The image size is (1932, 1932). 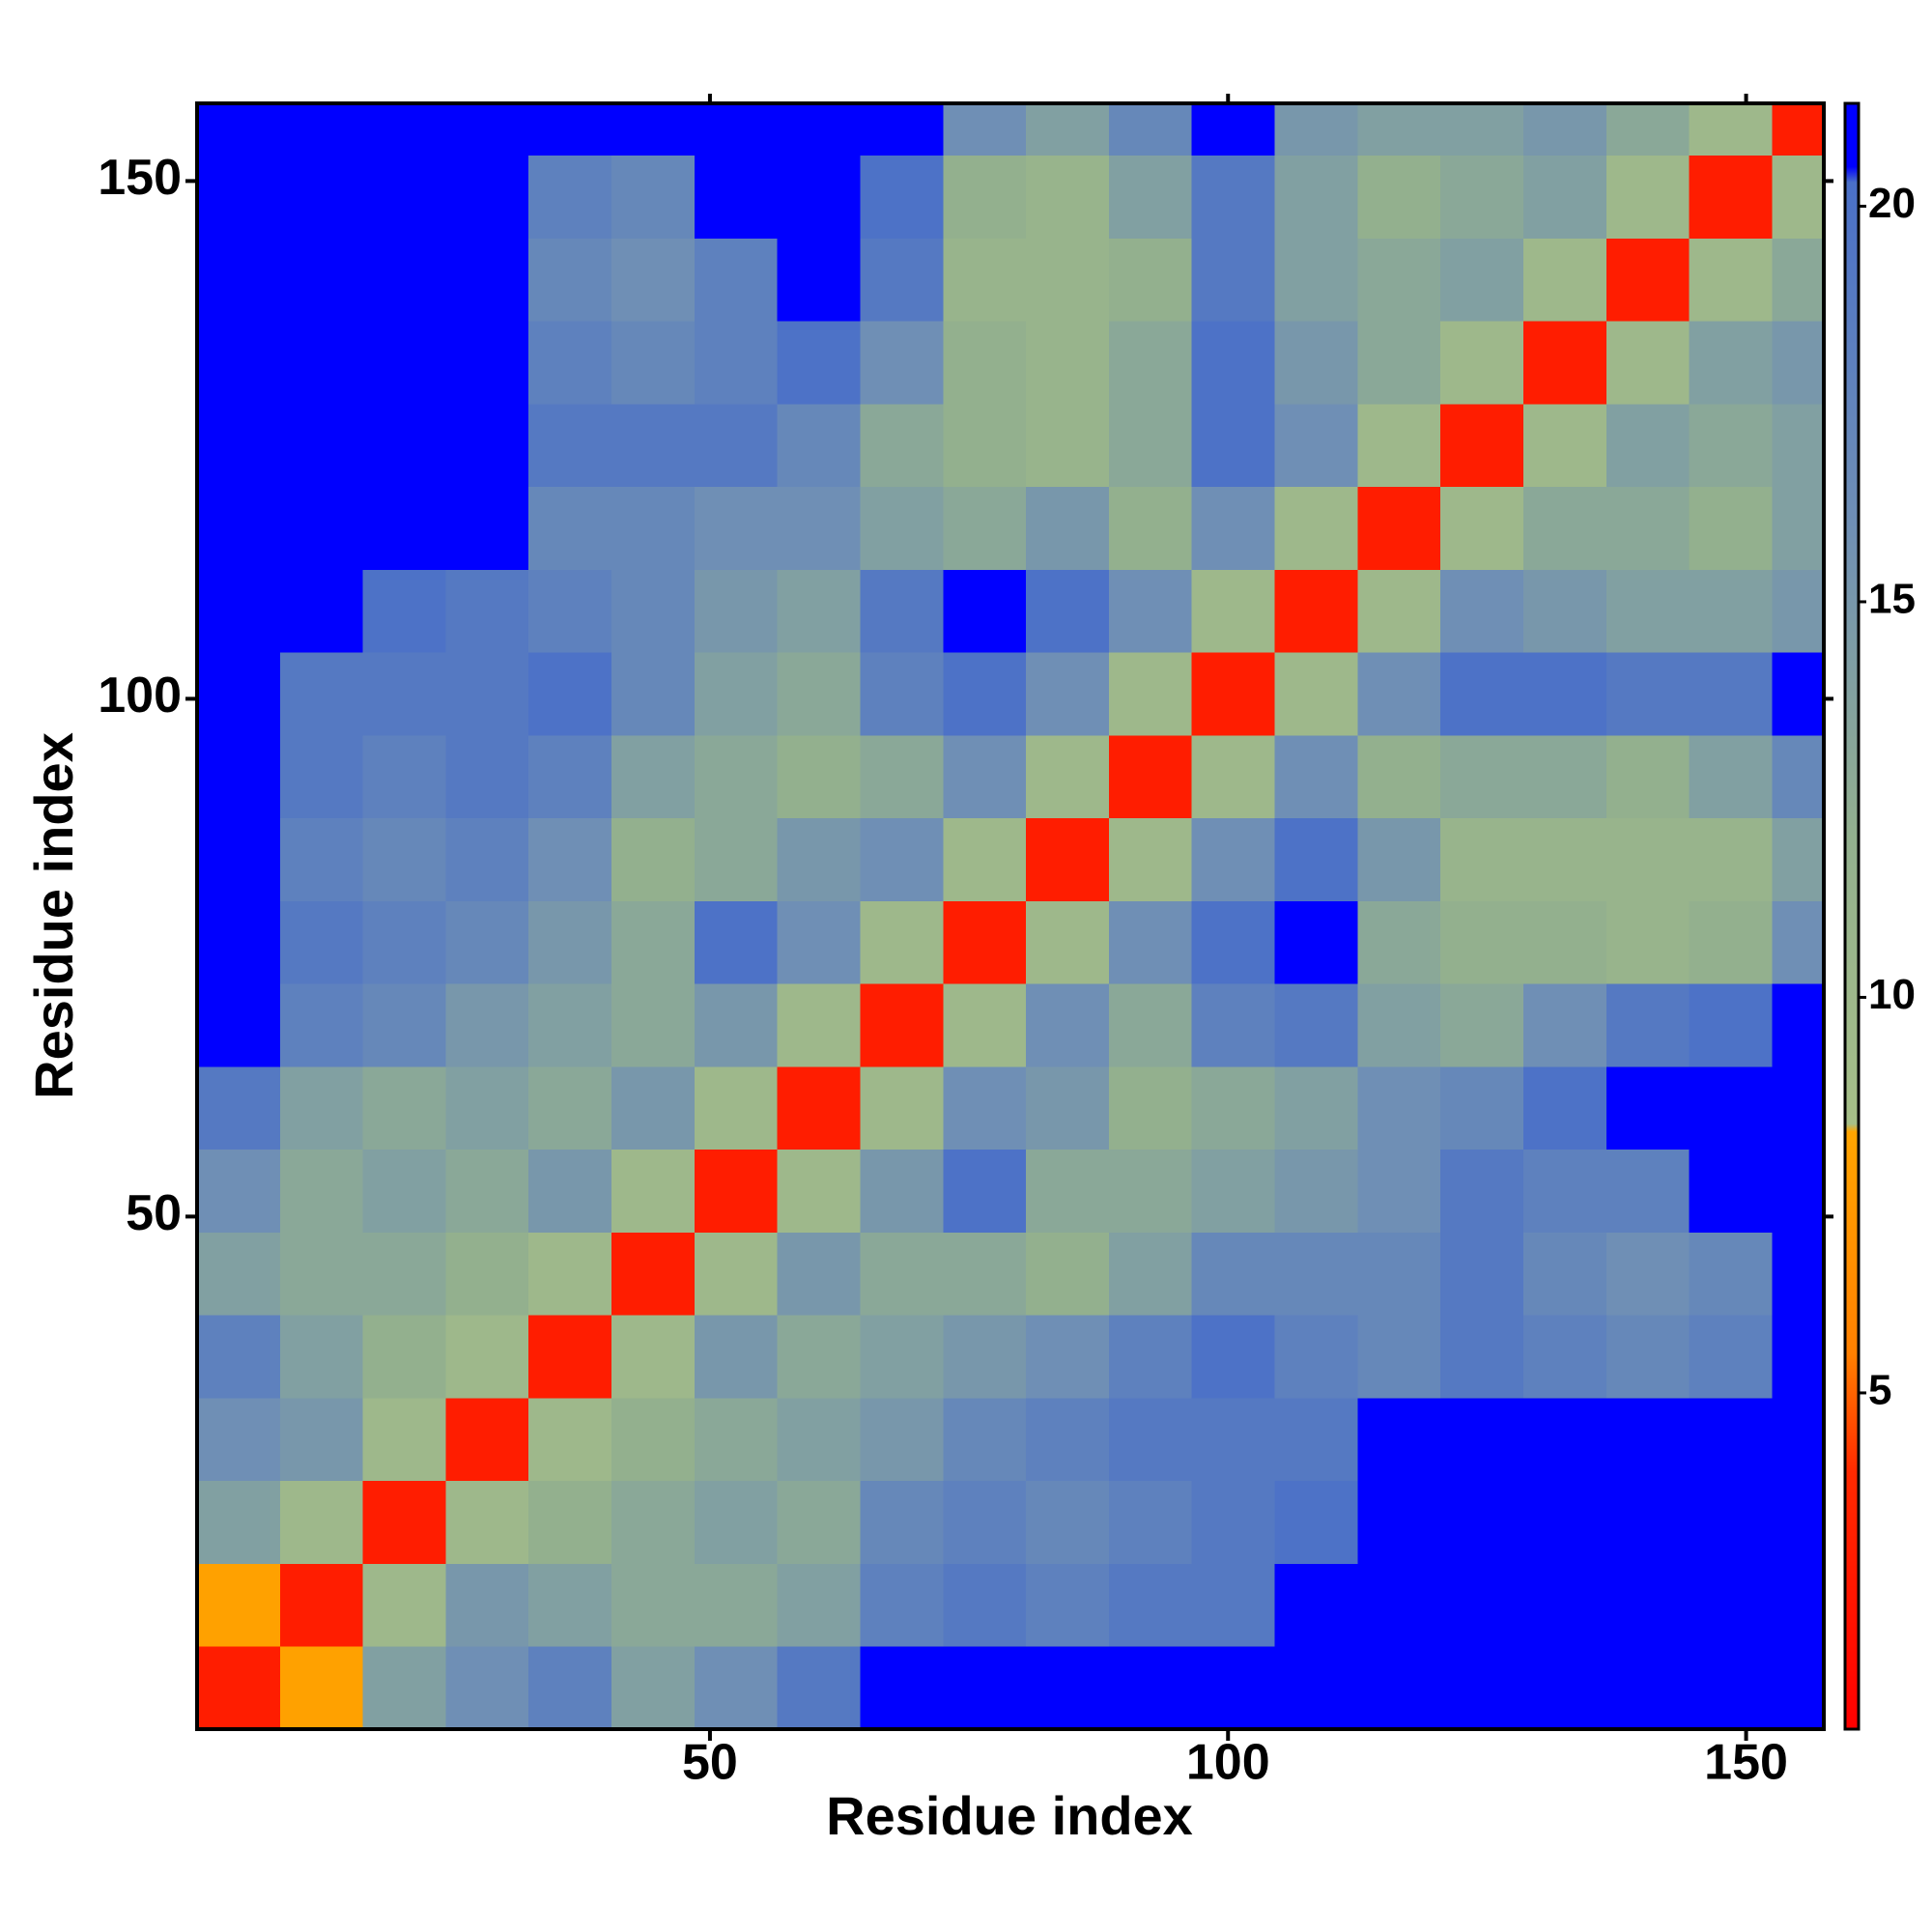 What do you see at coordinates (53, 915) in the screenshot?
I see `y-axis-title: Residue index` at bounding box center [53, 915].